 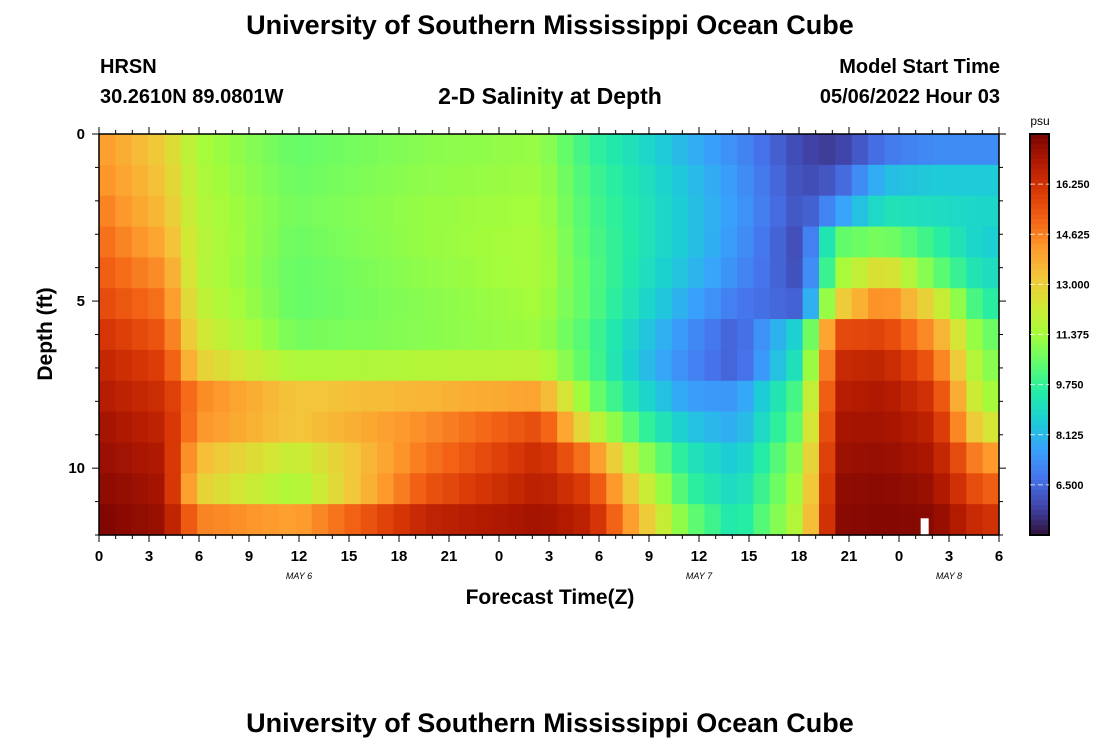 What do you see at coordinates (449, 556) in the screenshot?
I see `x-tick-label: 21` at bounding box center [449, 556].